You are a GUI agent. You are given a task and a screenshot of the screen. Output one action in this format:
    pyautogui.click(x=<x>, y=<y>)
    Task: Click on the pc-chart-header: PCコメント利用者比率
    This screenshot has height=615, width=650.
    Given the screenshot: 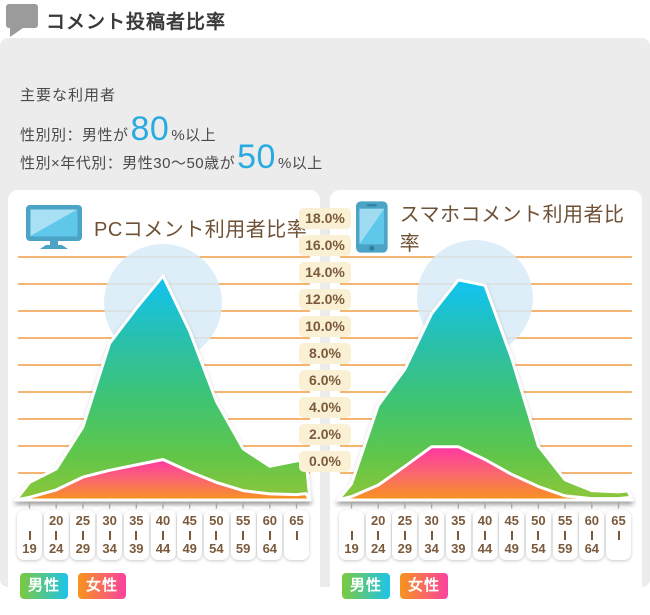 What is the action you would take?
    pyautogui.click(x=166, y=227)
    